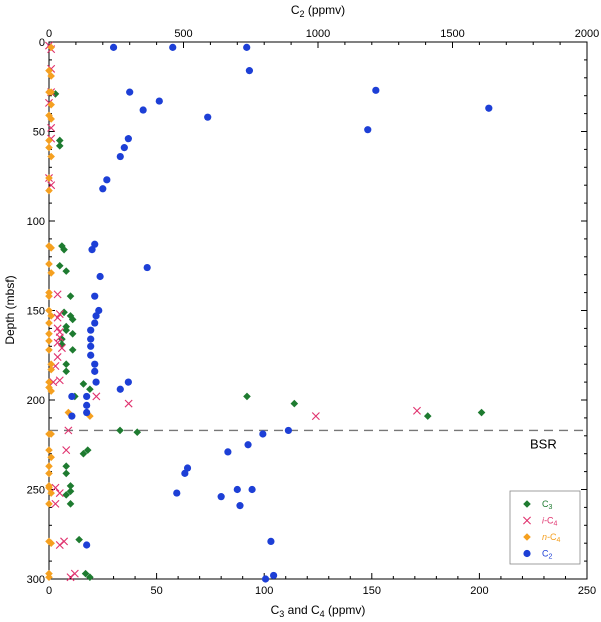  What do you see at coordinates (36, 580) in the screenshot?
I see `y-tick-label: 300` at bounding box center [36, 580].